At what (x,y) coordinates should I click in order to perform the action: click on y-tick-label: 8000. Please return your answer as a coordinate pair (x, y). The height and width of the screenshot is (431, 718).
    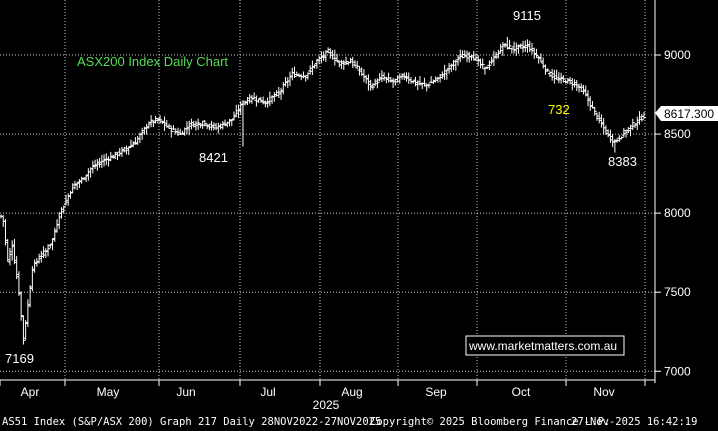
    Looking at the image, I should click on (677, 213).